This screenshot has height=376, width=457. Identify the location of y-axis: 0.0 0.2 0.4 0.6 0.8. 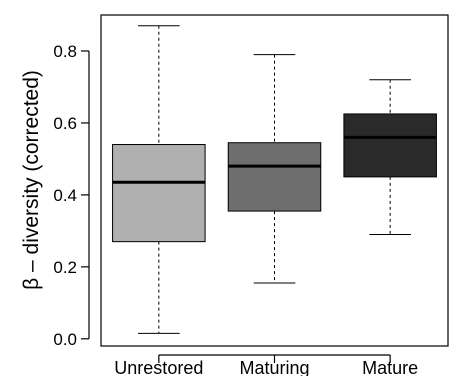
(71, 195).